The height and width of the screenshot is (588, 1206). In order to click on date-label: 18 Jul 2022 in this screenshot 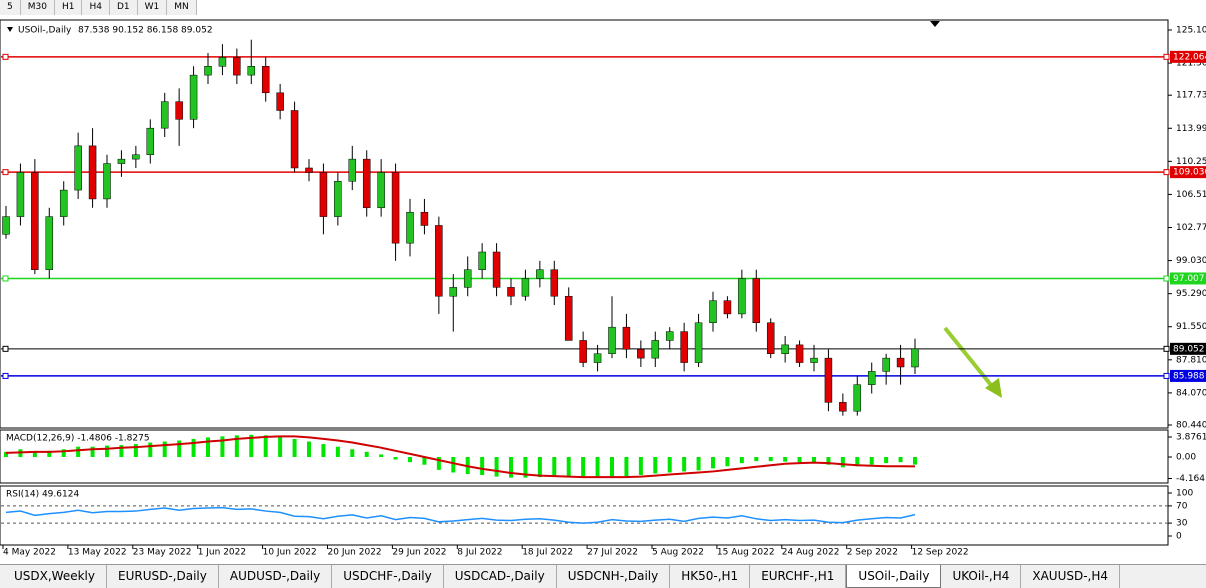, I will do `click(547, 553)`.